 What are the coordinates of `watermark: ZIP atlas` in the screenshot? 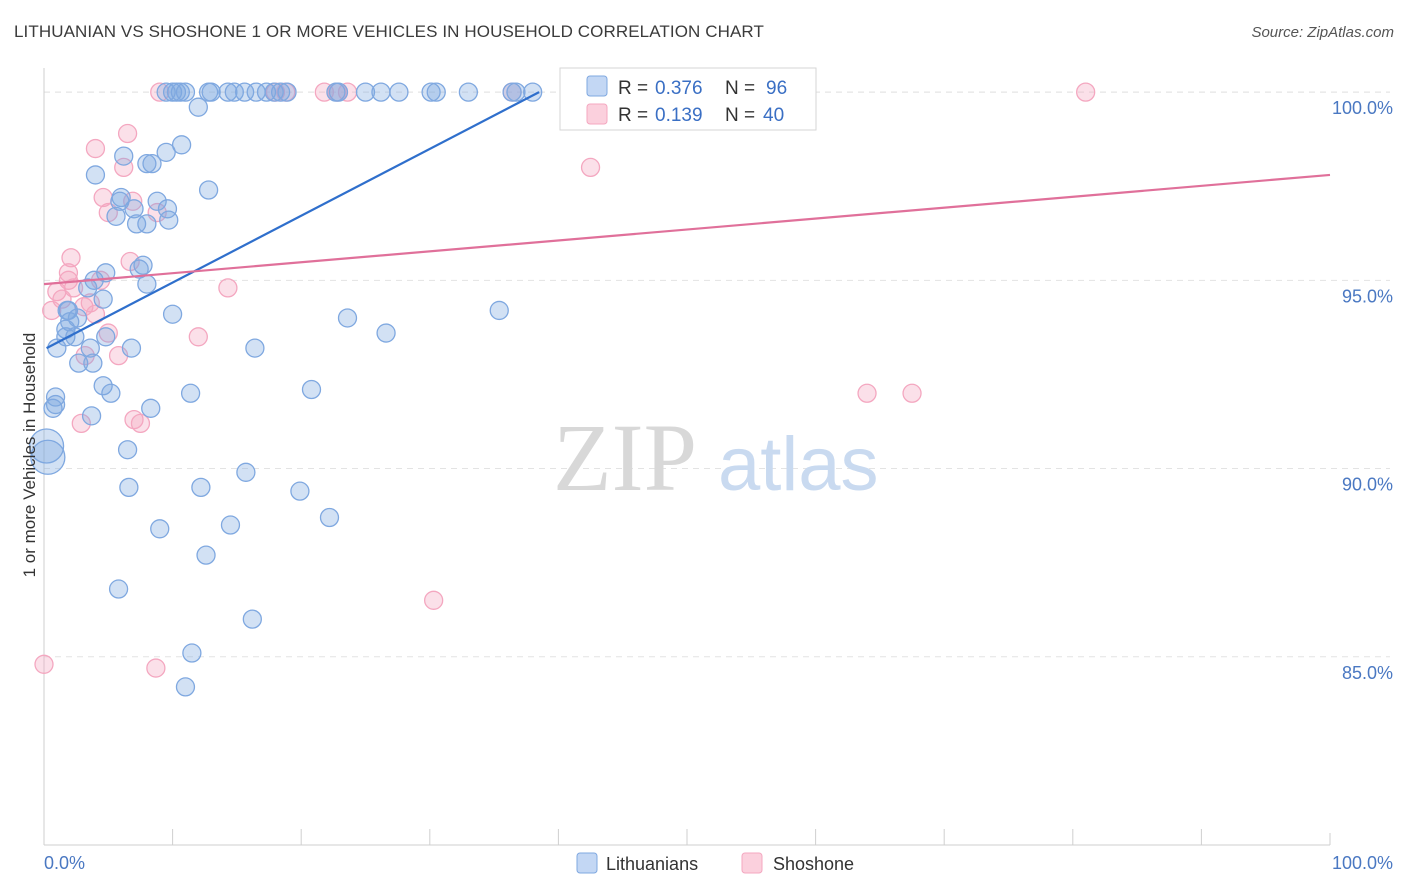 It's located at (716, 457).